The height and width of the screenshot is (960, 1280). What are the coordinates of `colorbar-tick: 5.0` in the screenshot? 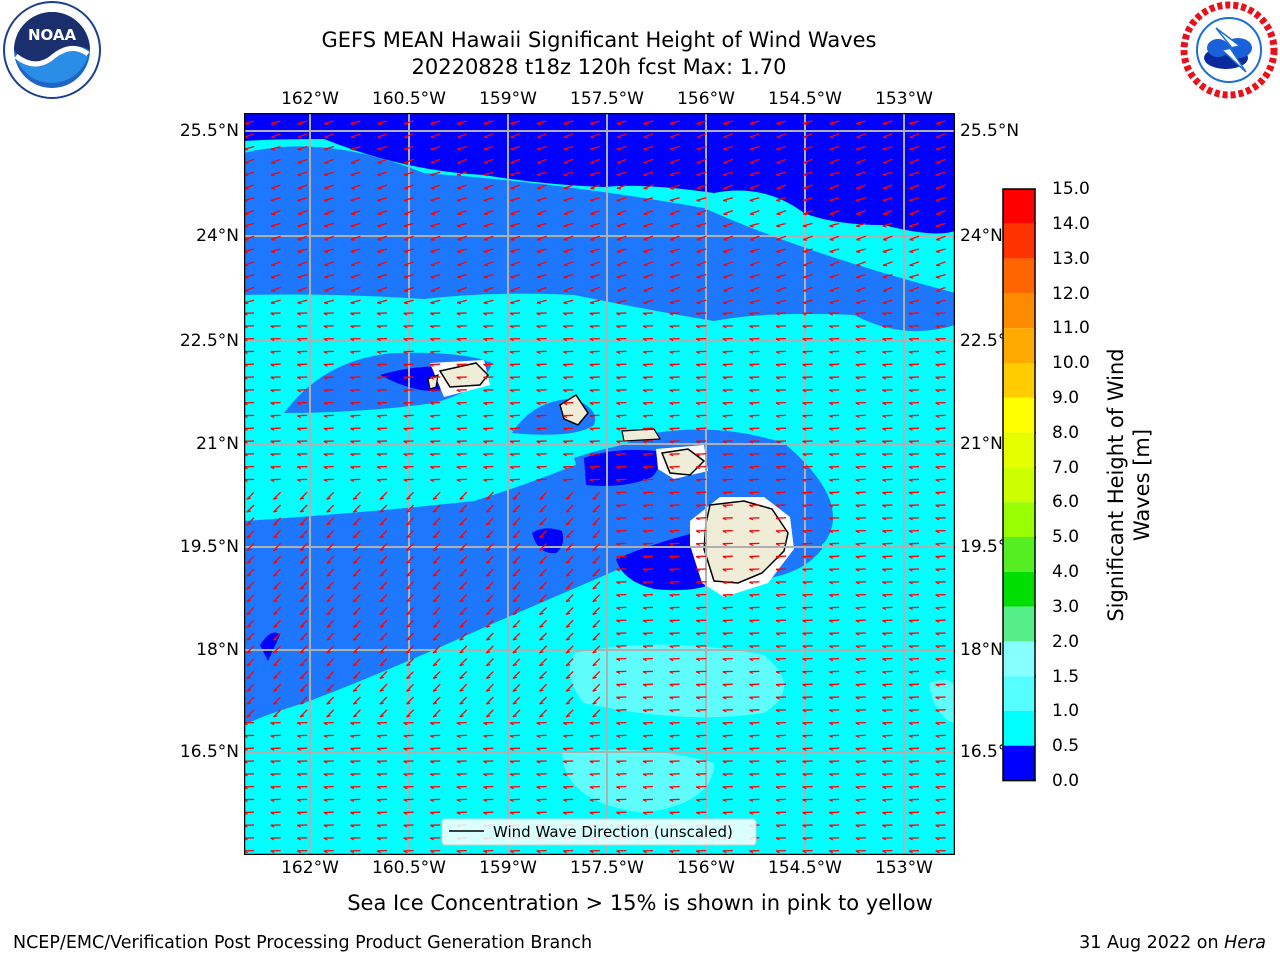 It's located at (1066, 537).